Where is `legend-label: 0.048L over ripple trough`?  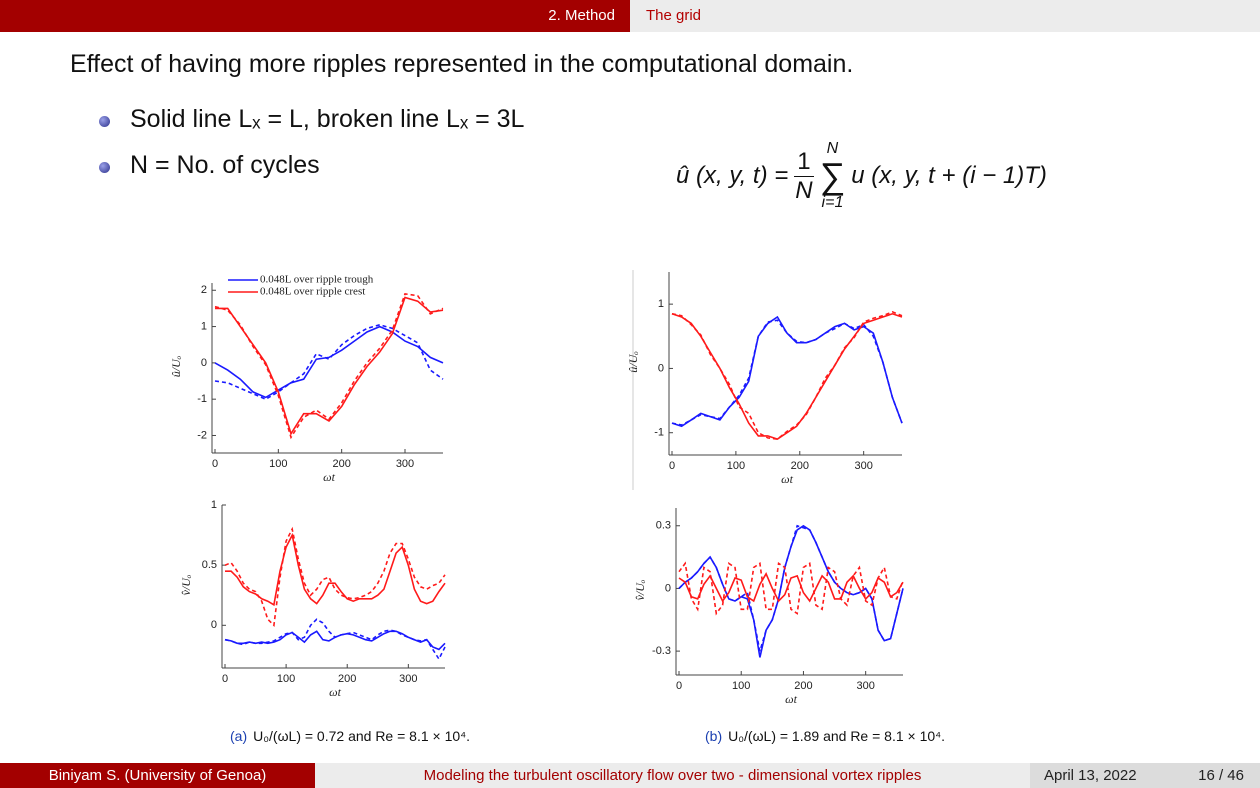
legend-label: 0.048L over ripple trough is located at coordinates (317, 280).